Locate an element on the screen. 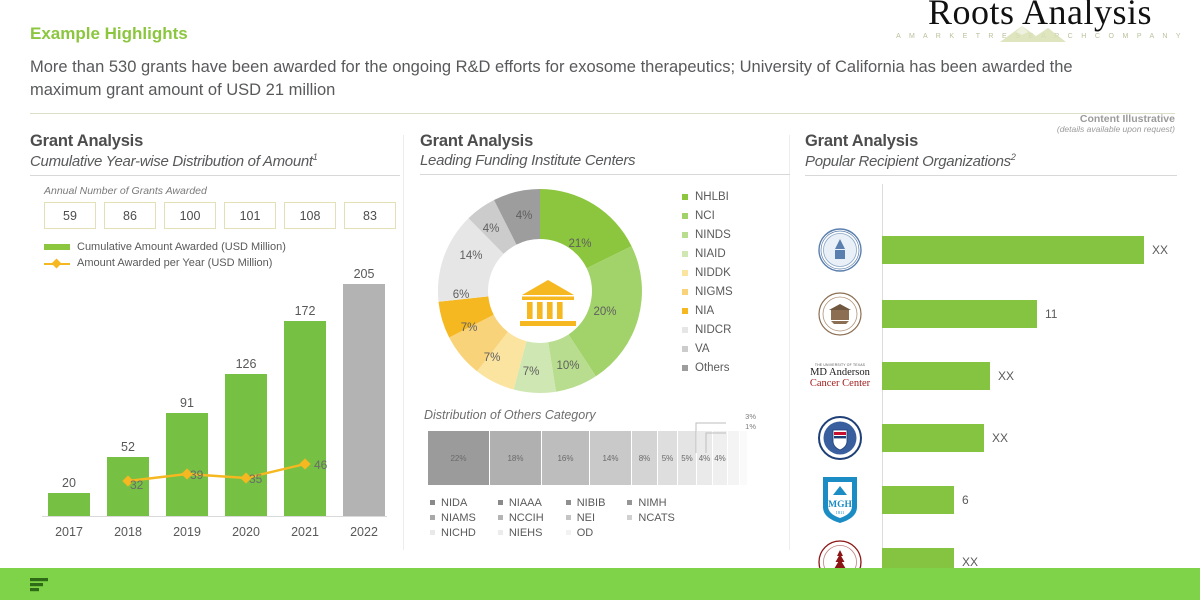 The image size is (1200, 600). line-value-2021: 46 is located at coordinates (321, 465).